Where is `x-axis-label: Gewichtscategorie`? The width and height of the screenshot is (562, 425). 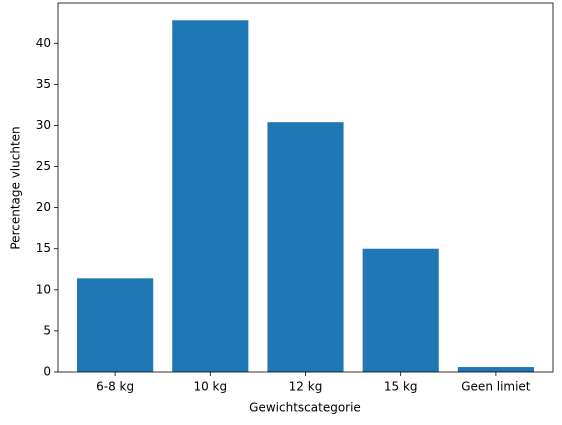
x-axis-label: Gewichtscategorie is located at coordinates (305, 408).